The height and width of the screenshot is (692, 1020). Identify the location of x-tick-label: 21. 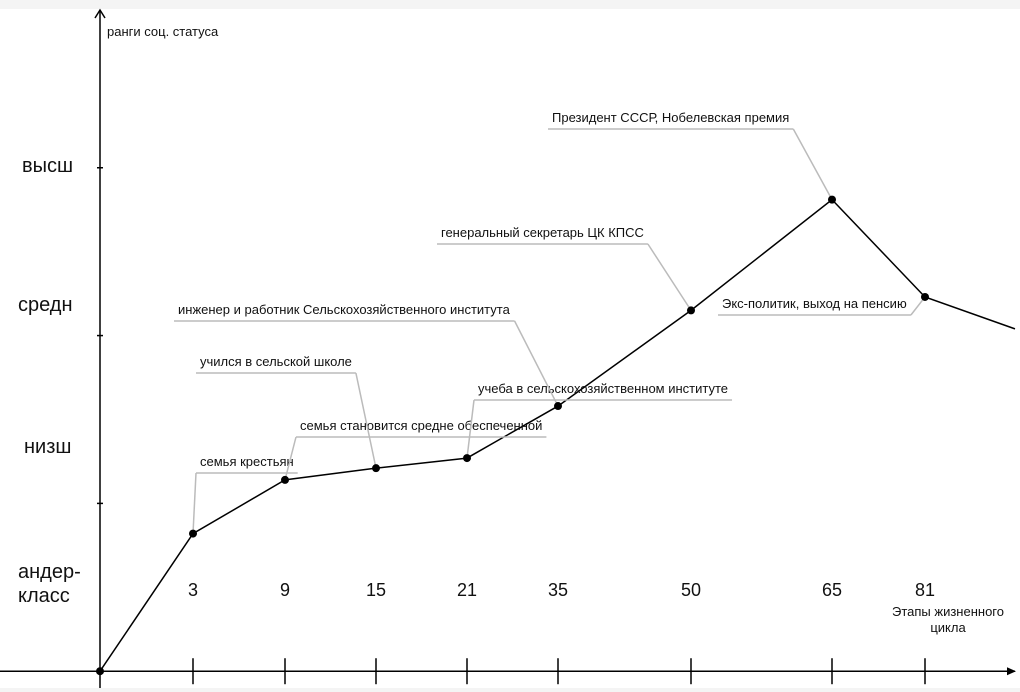
(467, 590).